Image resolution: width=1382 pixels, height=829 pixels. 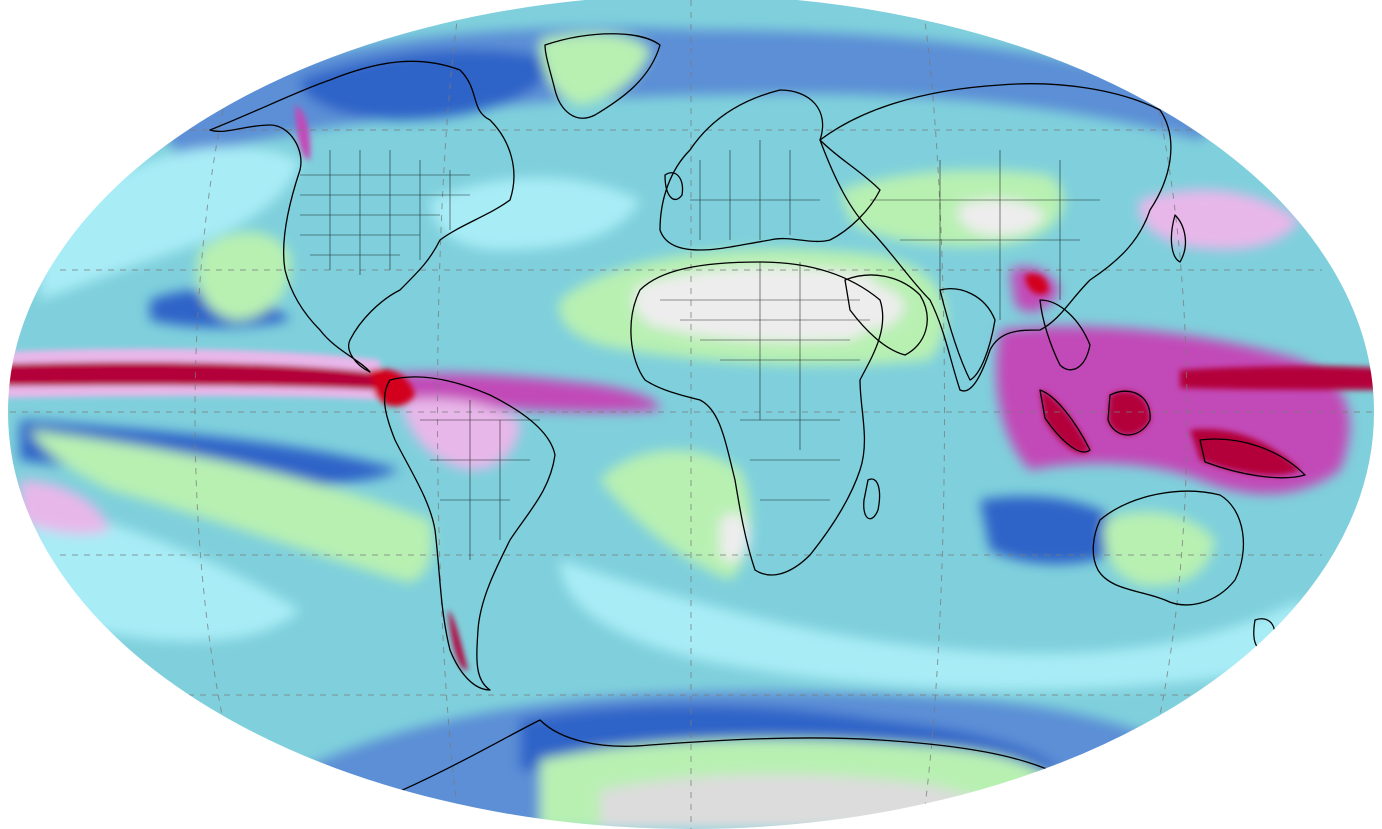 What do you see at coordinates (765, 381) in the screenshot?
I see `africa-borders` at bounding box center [765, 381].